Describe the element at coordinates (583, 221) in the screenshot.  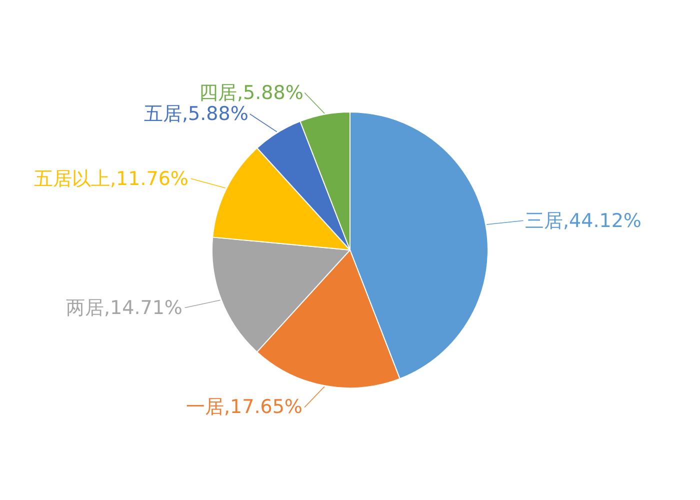
I see `slice-label: 三居,44.12%` at that location.